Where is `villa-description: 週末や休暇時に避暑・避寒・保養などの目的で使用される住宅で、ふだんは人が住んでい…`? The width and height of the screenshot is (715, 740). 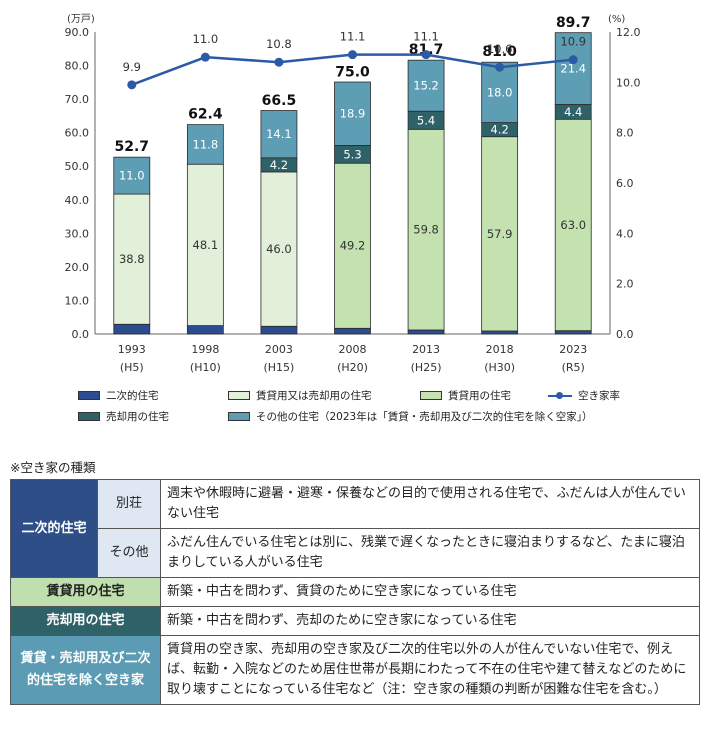
villa-description: 週末や休暇時に避暑・避寒・保養などの目的で使用される住宅で、ふだんは人が住んでい… is located at coordinates (430, 504).